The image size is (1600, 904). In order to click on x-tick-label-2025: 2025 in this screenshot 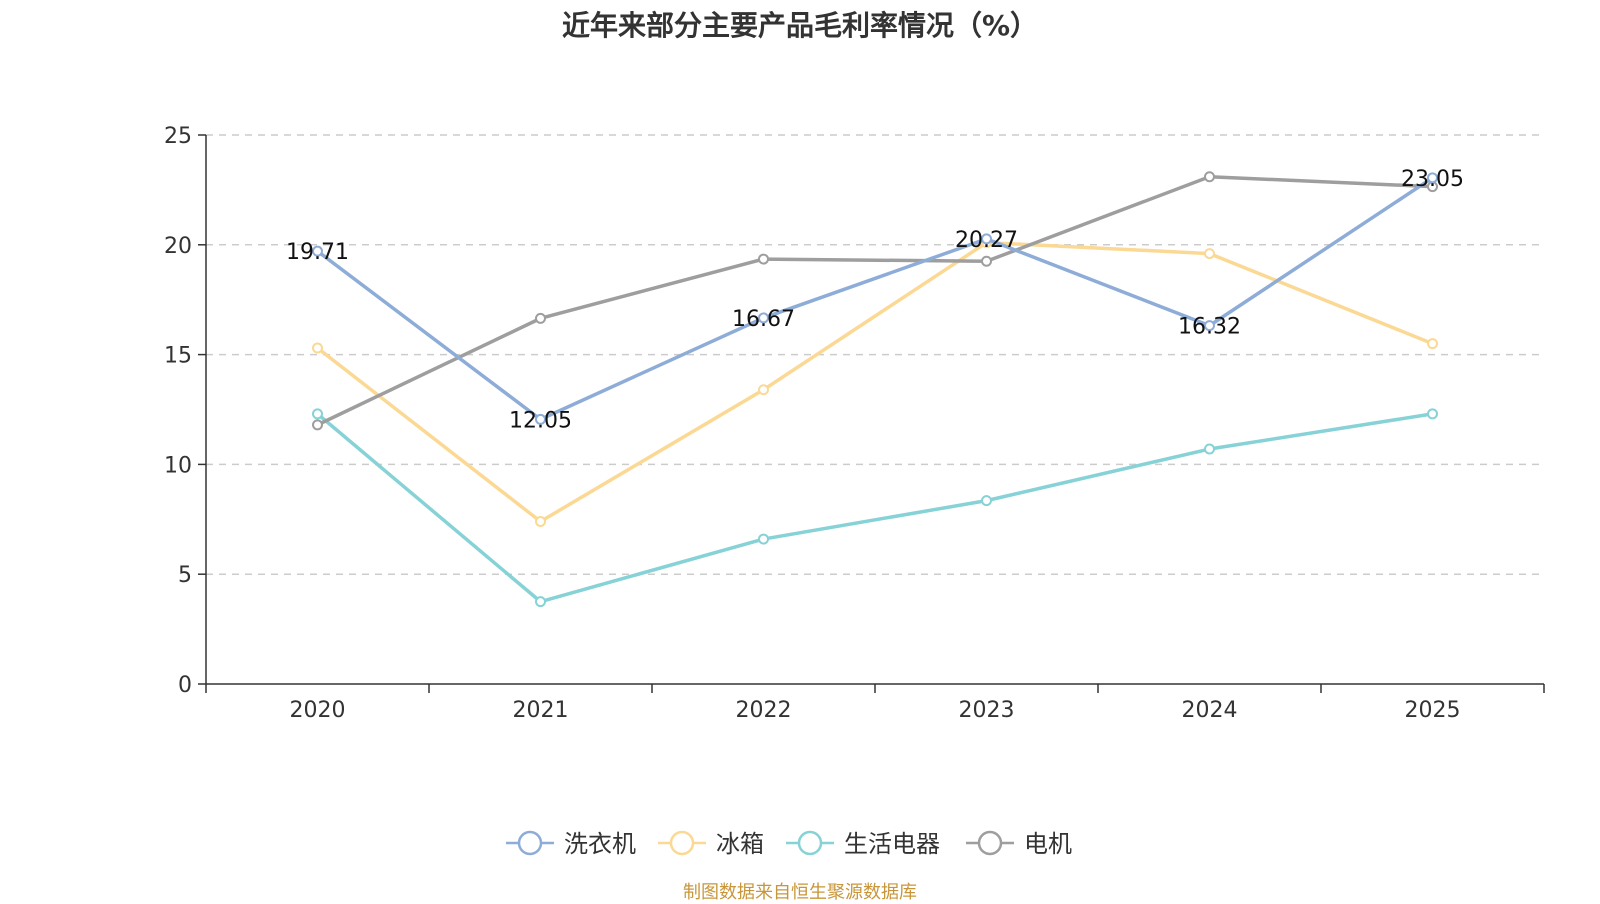, I will do `click(1433, 710)`.